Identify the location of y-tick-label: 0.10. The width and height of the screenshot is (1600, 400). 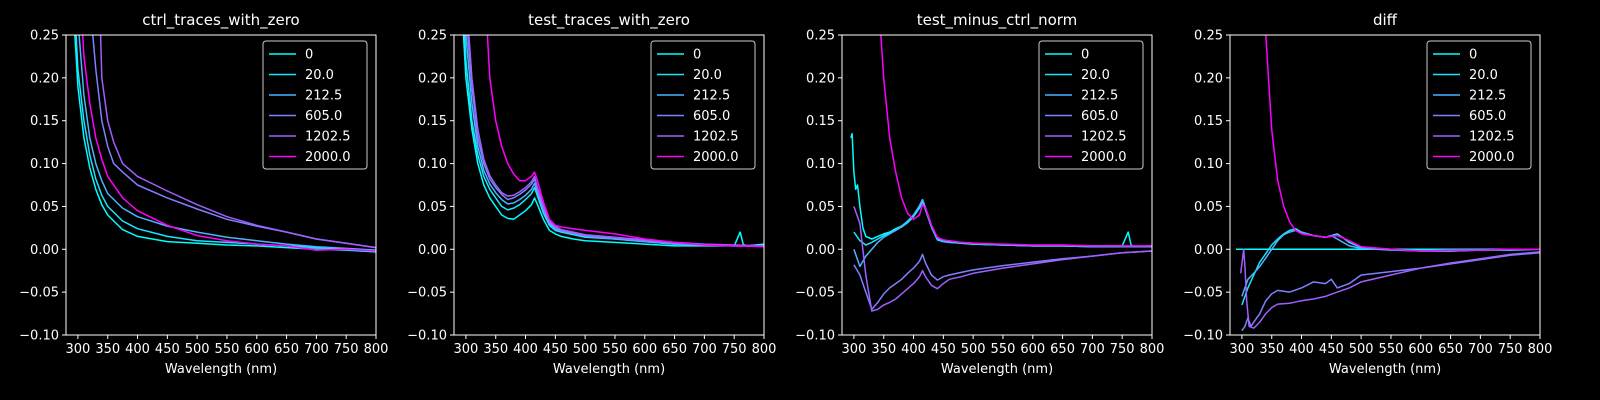
(820, 164).